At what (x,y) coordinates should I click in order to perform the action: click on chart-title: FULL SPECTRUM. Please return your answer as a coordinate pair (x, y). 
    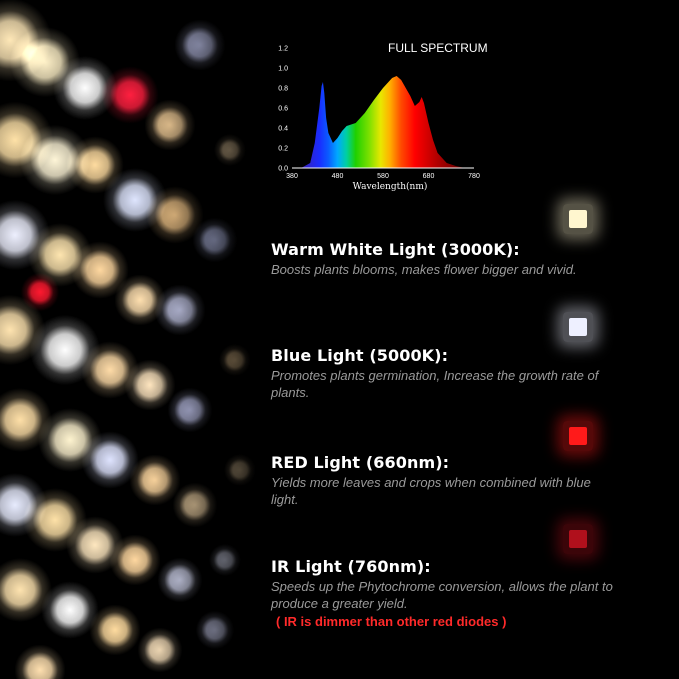
    Looking at the image, I should click on (438, 48).